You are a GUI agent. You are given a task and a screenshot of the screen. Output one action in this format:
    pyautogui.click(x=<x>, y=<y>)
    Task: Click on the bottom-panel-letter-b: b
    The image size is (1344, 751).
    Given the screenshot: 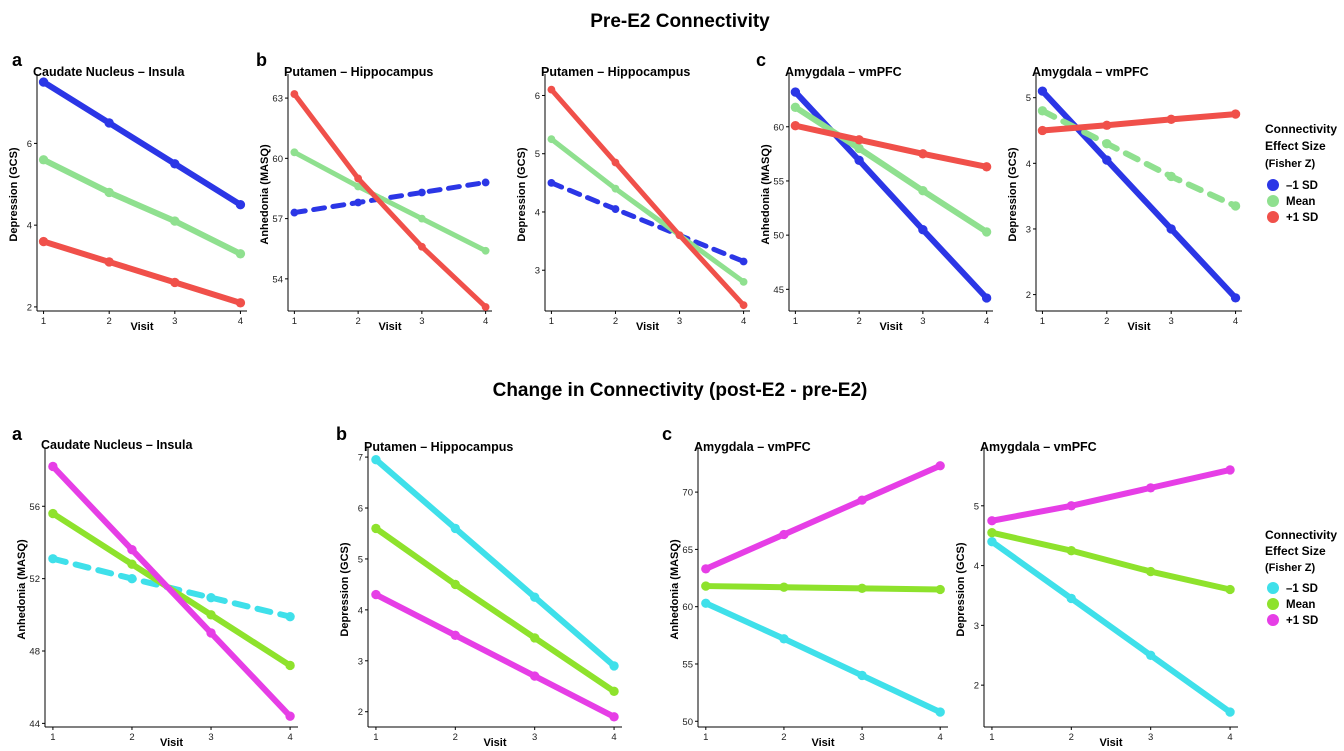 What is the action you would take?
    pyautogui.click(x=341, y=434)
    